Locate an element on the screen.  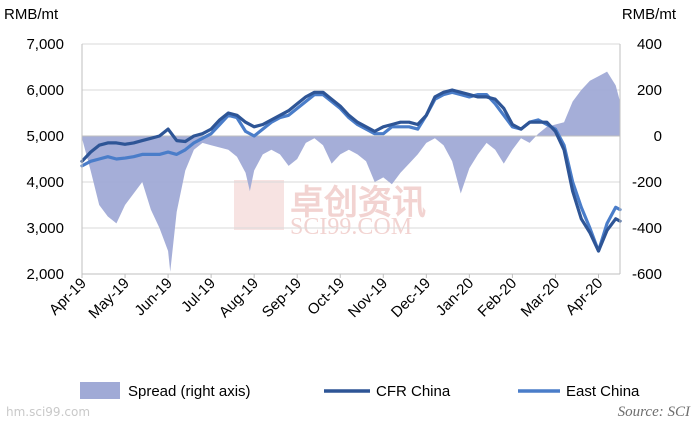
right-tick-label: -400 is located at coordinates (647, 228).